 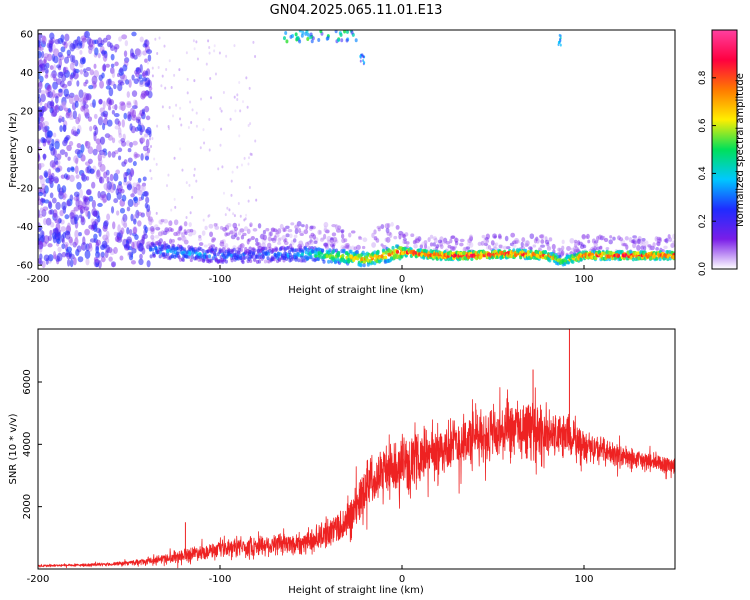 What do you see at coordinates (25, 227) in the screenshot?
I see `spectrogram-y-tick-label: -40` at bounding box center [25, 227].